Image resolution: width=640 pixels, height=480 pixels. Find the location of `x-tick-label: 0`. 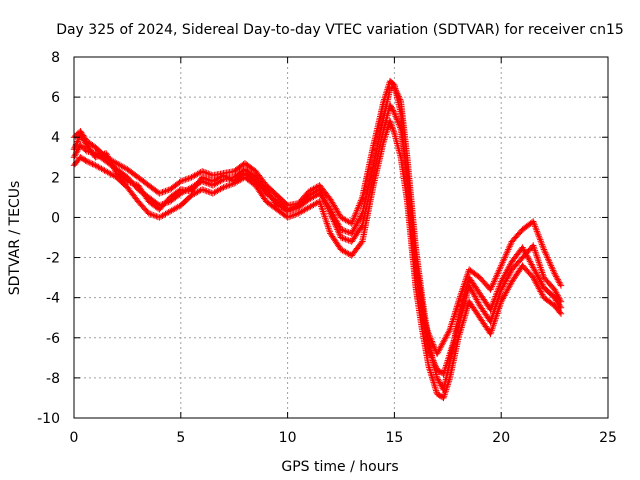

x-tick-label: 0 is located at coordinates (74, 438).